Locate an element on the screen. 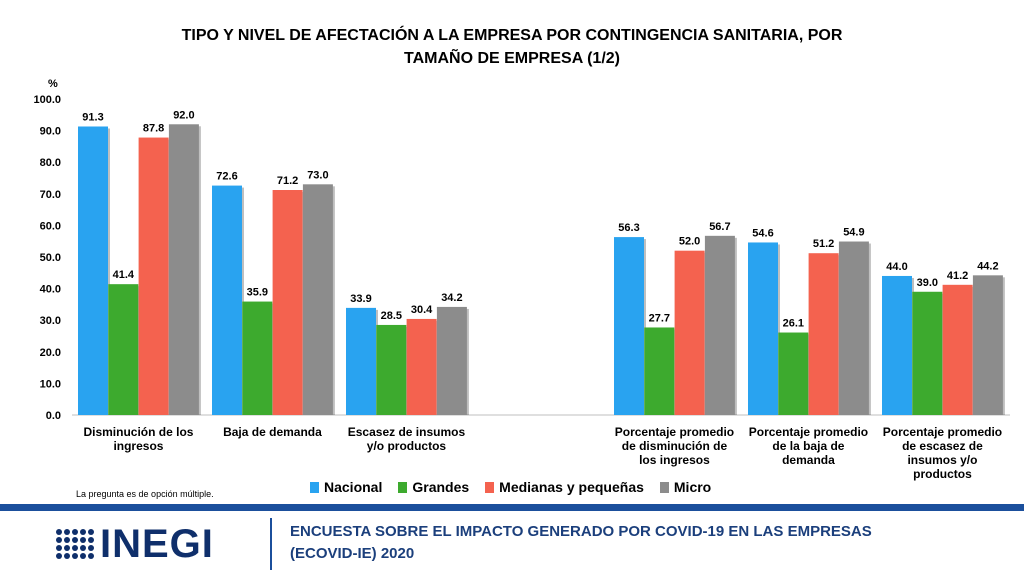  y-axis-label: % is located at coordinates (53, 84).